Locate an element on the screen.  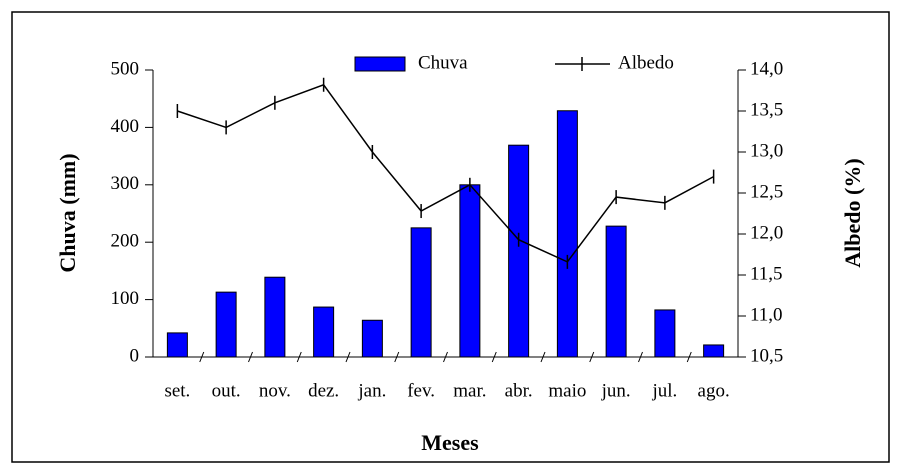
legend-label: Chuva is located at coordinates (443, 62).